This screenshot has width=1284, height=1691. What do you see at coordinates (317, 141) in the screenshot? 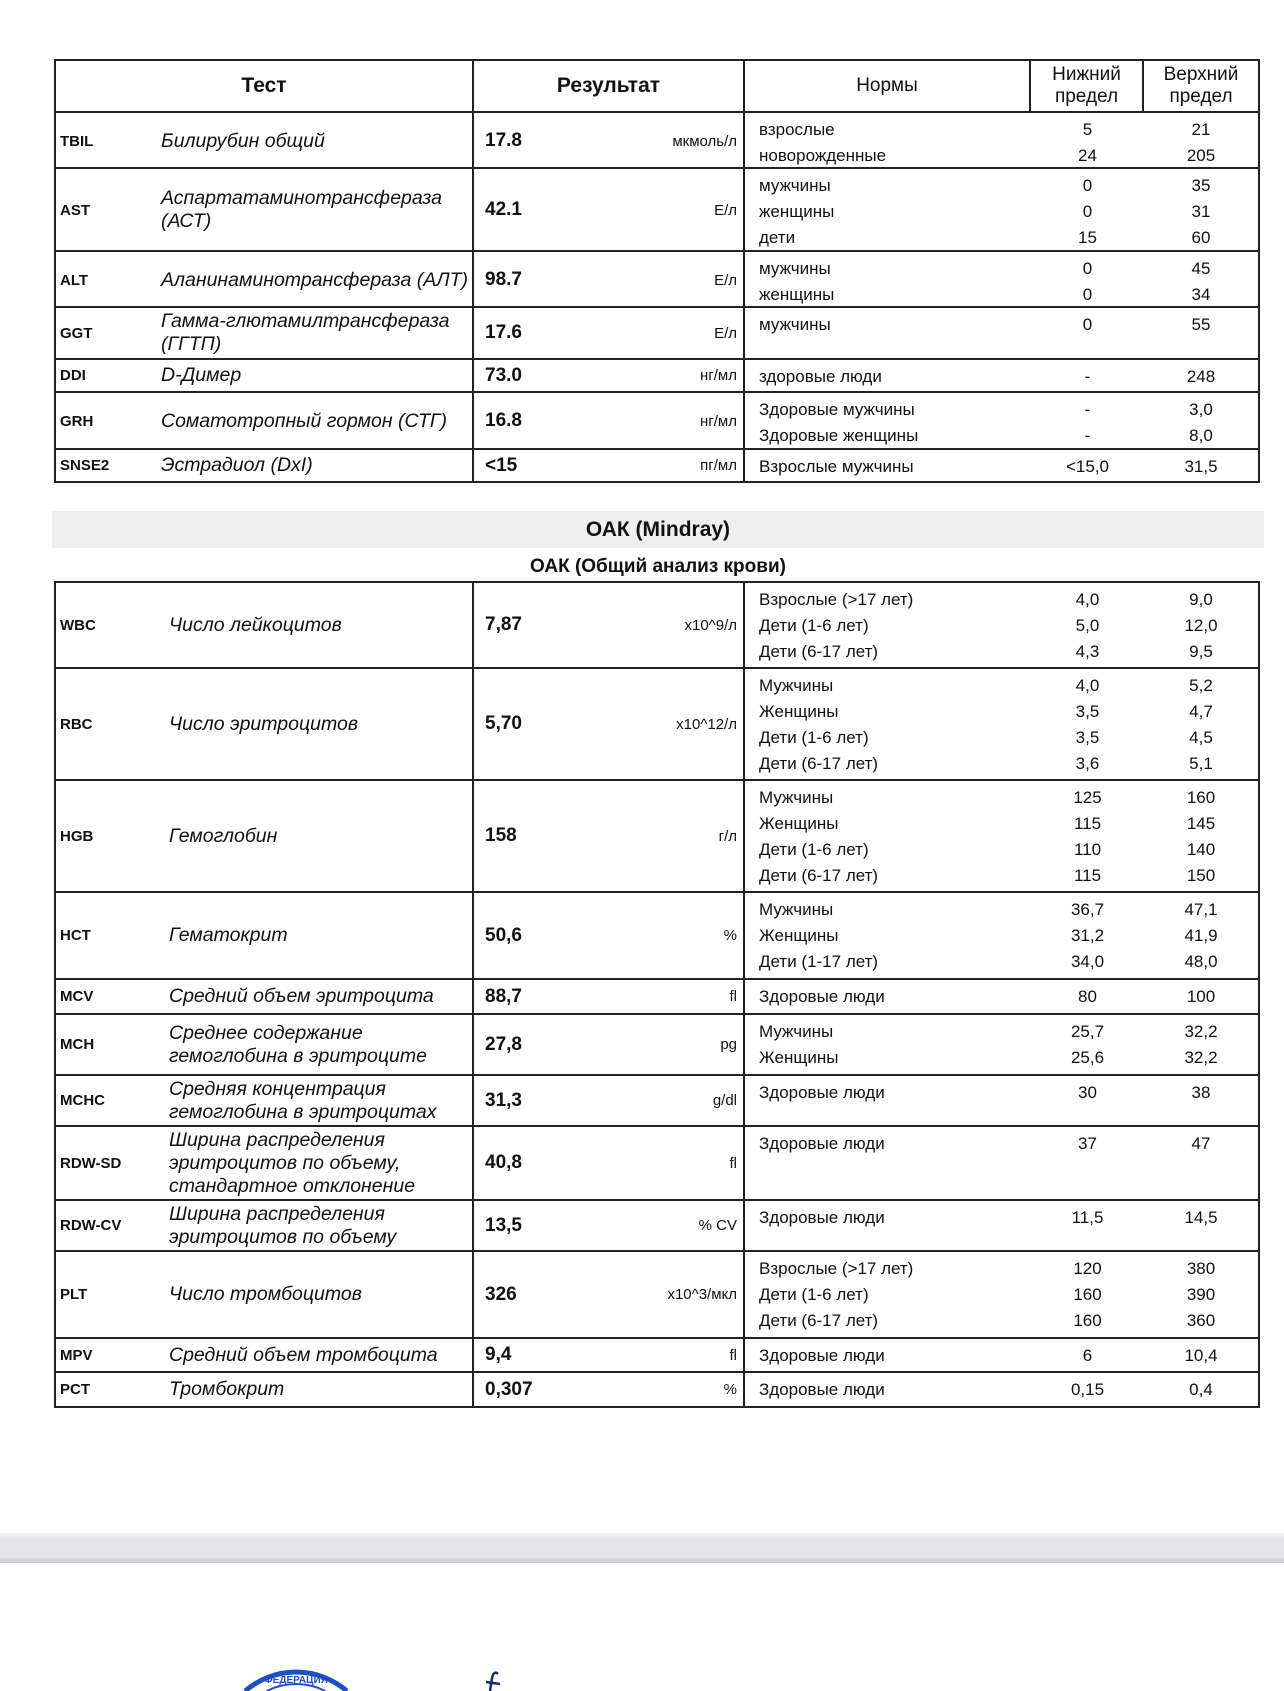
I see `test-name: Билирубин общий` at bounding box center [317, 141].